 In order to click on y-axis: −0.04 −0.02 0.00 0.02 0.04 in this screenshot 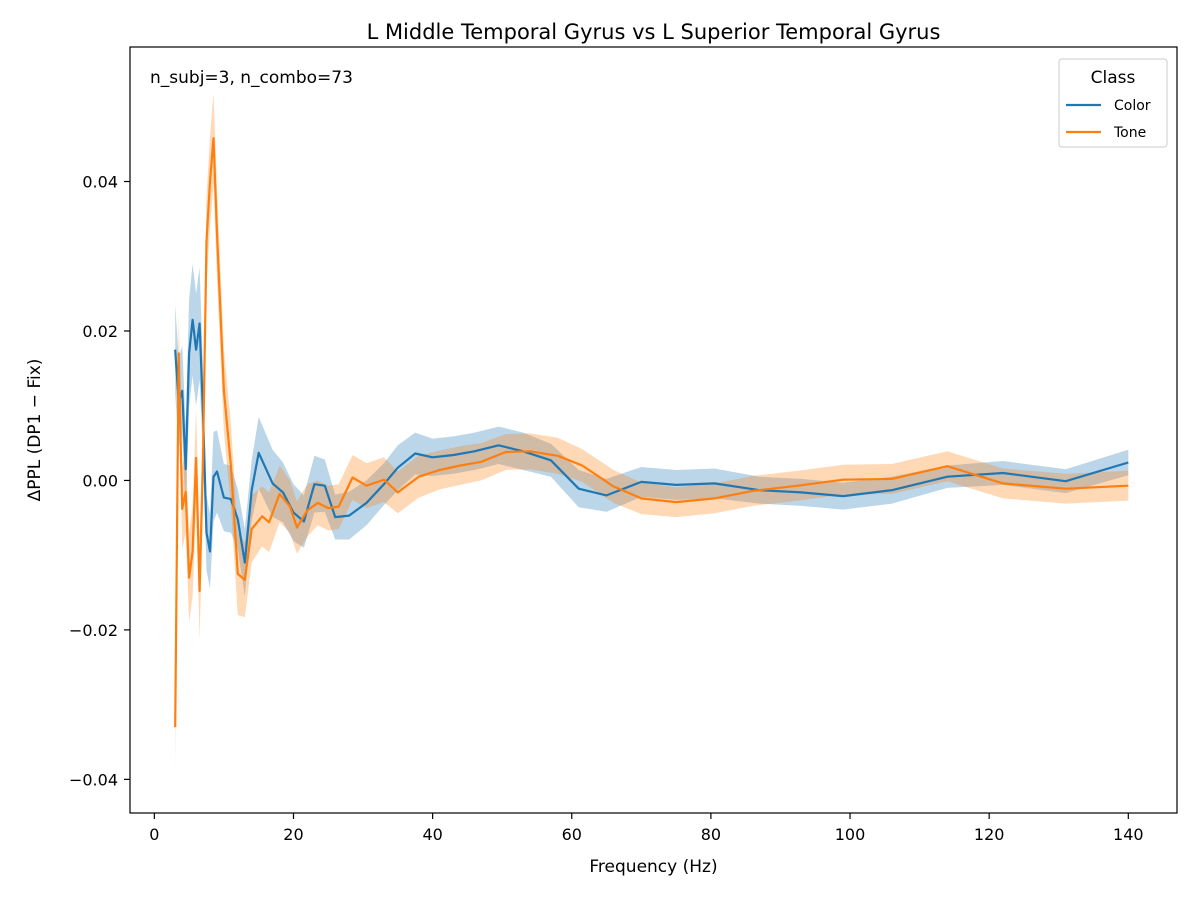, I will do `click(99, 481)`.